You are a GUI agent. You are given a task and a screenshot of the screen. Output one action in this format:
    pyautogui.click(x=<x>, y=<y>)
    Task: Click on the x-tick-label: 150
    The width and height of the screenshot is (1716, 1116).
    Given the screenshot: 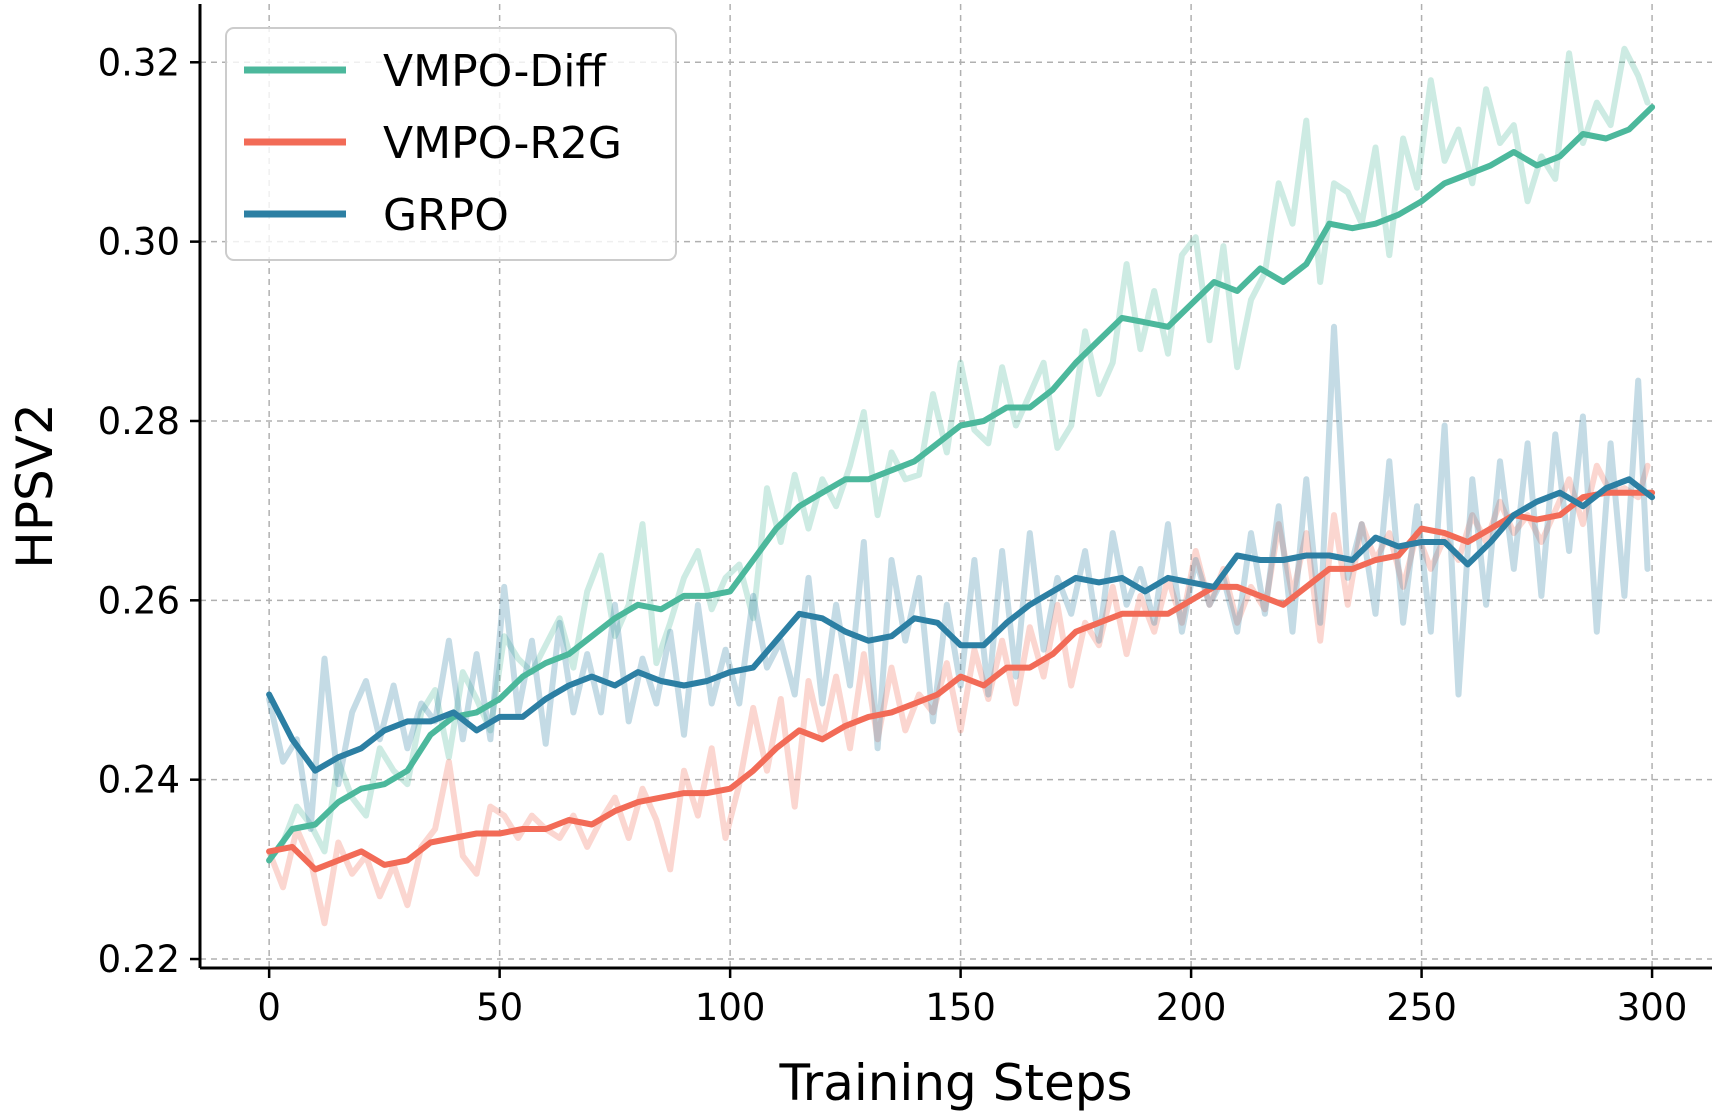 What is the action you would take?
    pyautogui.click(x=960, y=1007)
    